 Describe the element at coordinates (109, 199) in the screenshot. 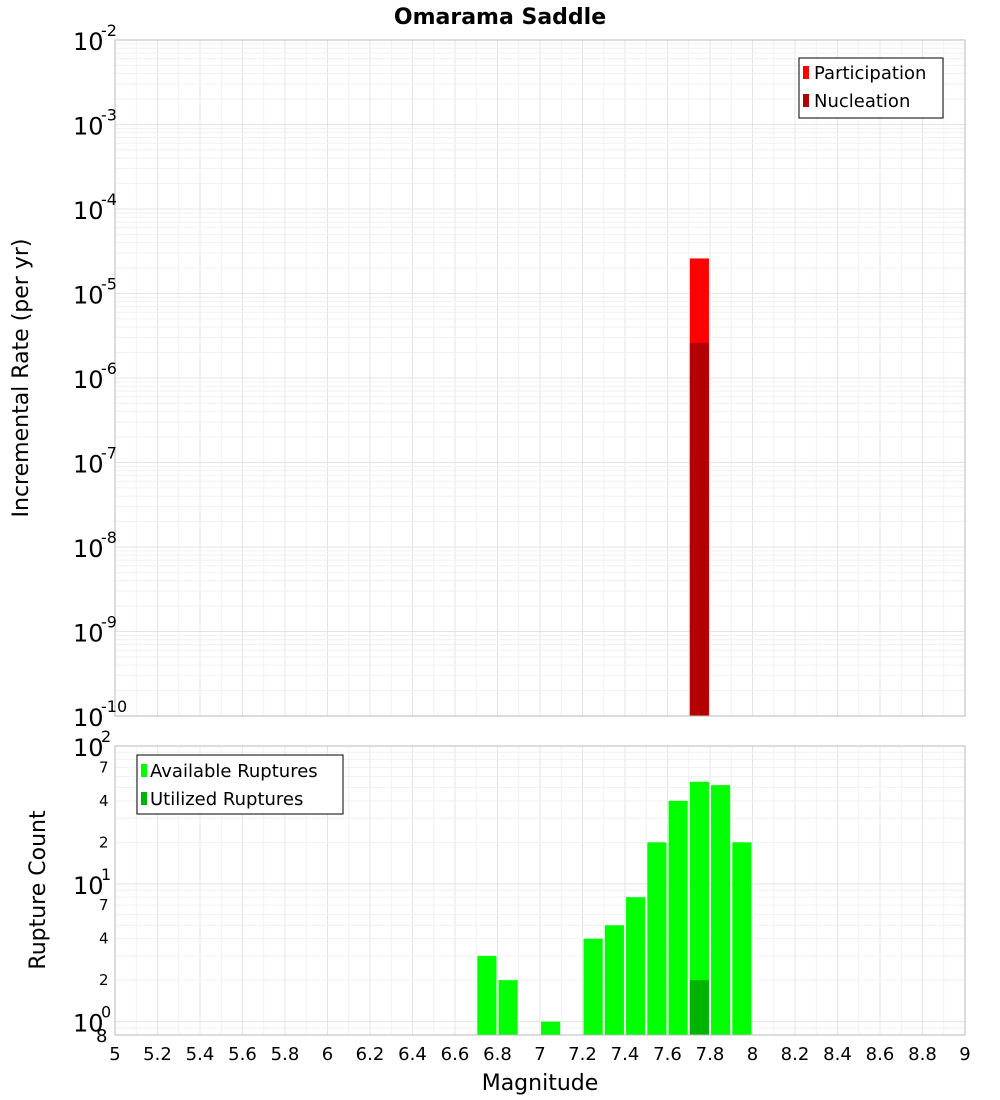

I see `tick-exponent: -4` at that location.